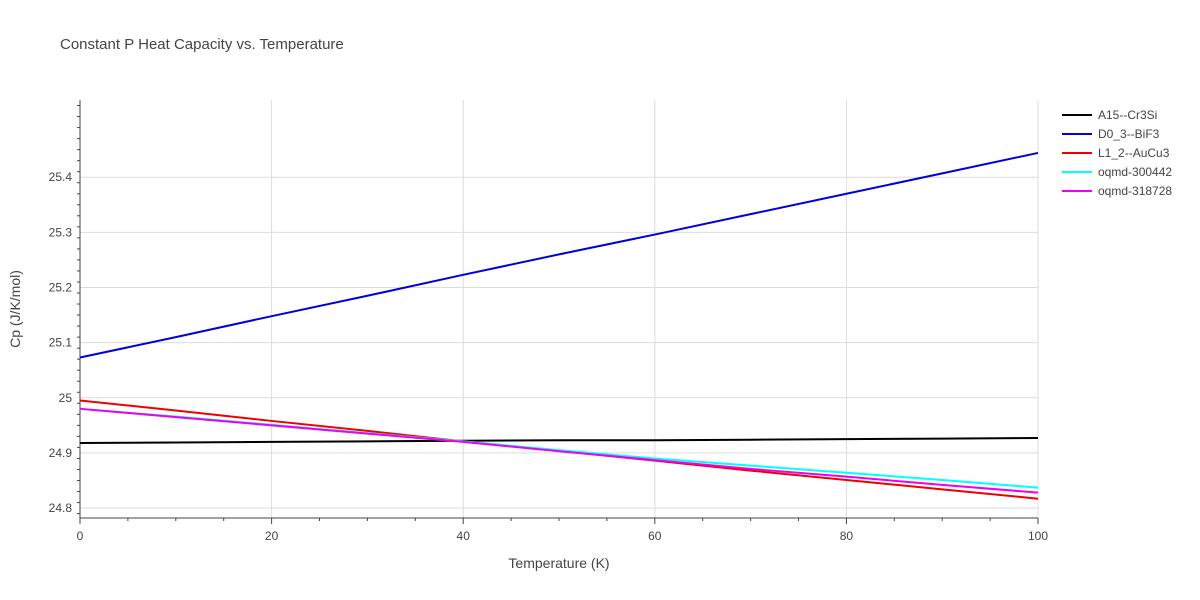 Image resolution: width=1200 pixels, height=600 pixels. Describe the element at coordinates (15, 309) in the screenshot. I see `y-axis-title: Cp (J/K/mol)` at that location.